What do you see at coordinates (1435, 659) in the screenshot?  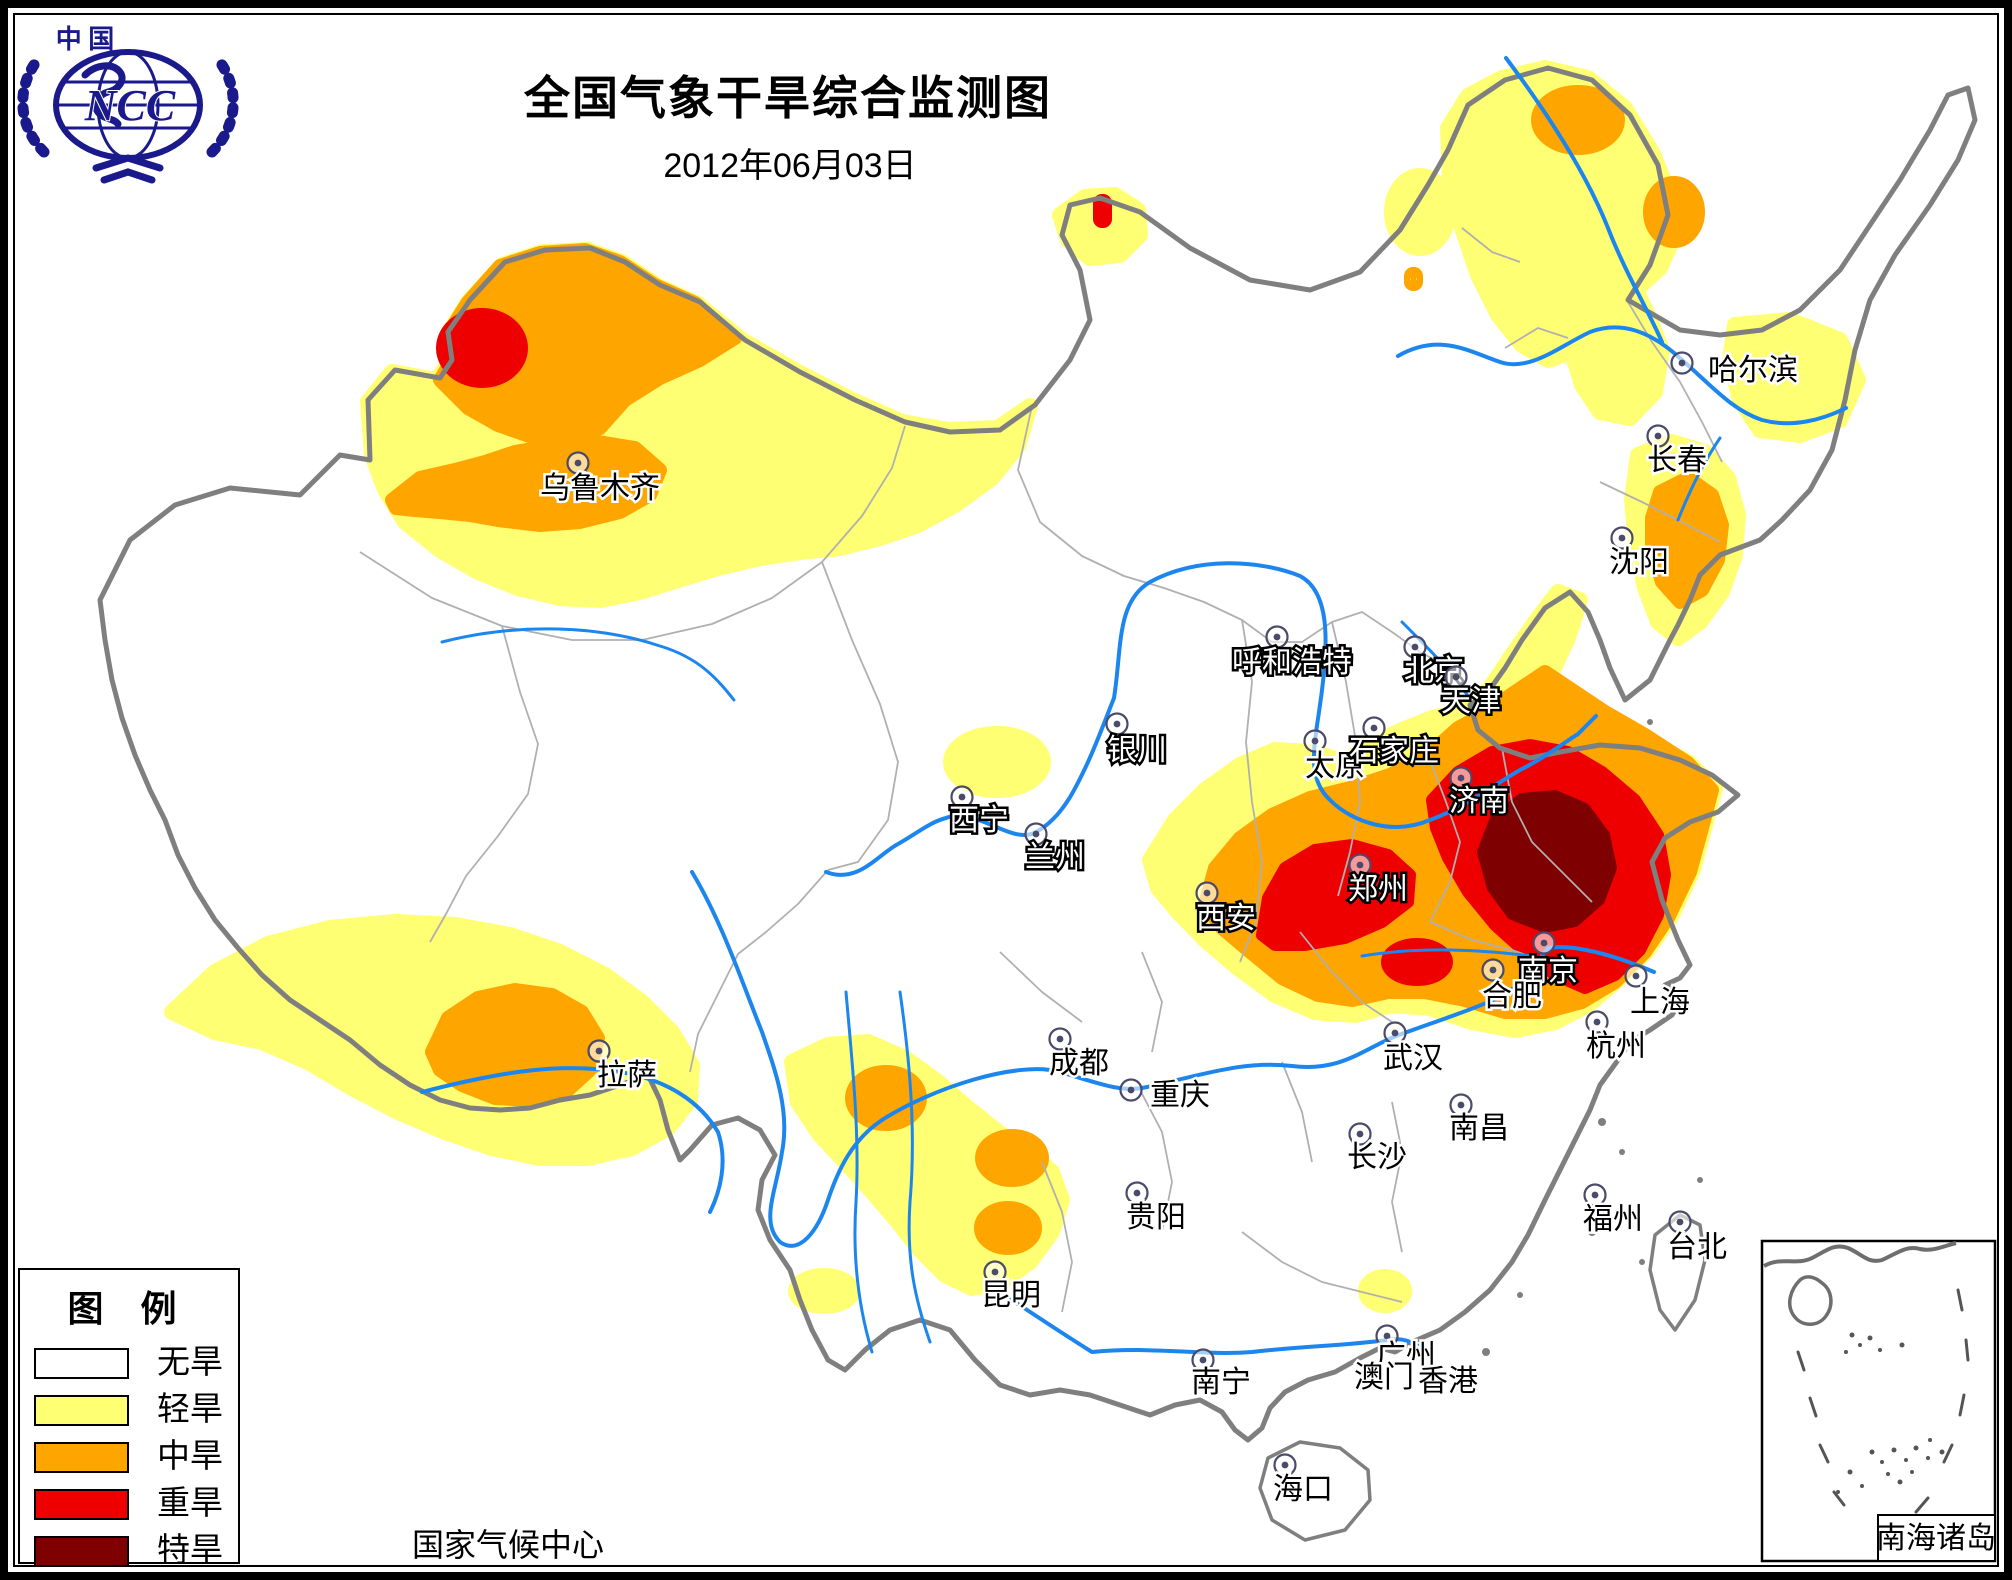 I see `hai-river` at bounding box center [1435, 659].